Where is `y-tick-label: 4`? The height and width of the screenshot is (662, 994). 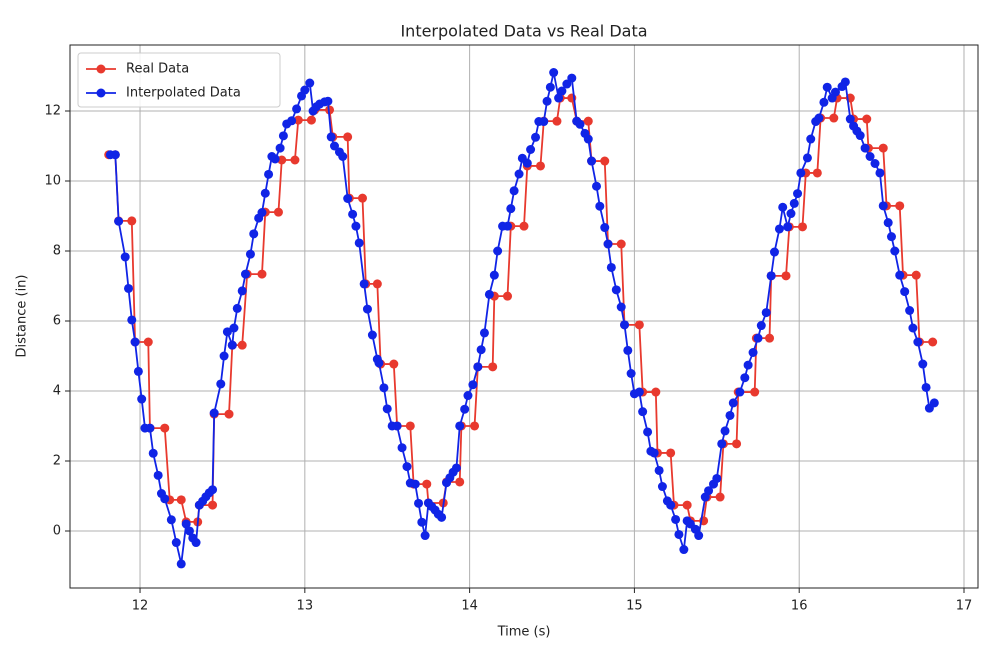 y-tick-label: 4 is located at coordinates (57, 390).